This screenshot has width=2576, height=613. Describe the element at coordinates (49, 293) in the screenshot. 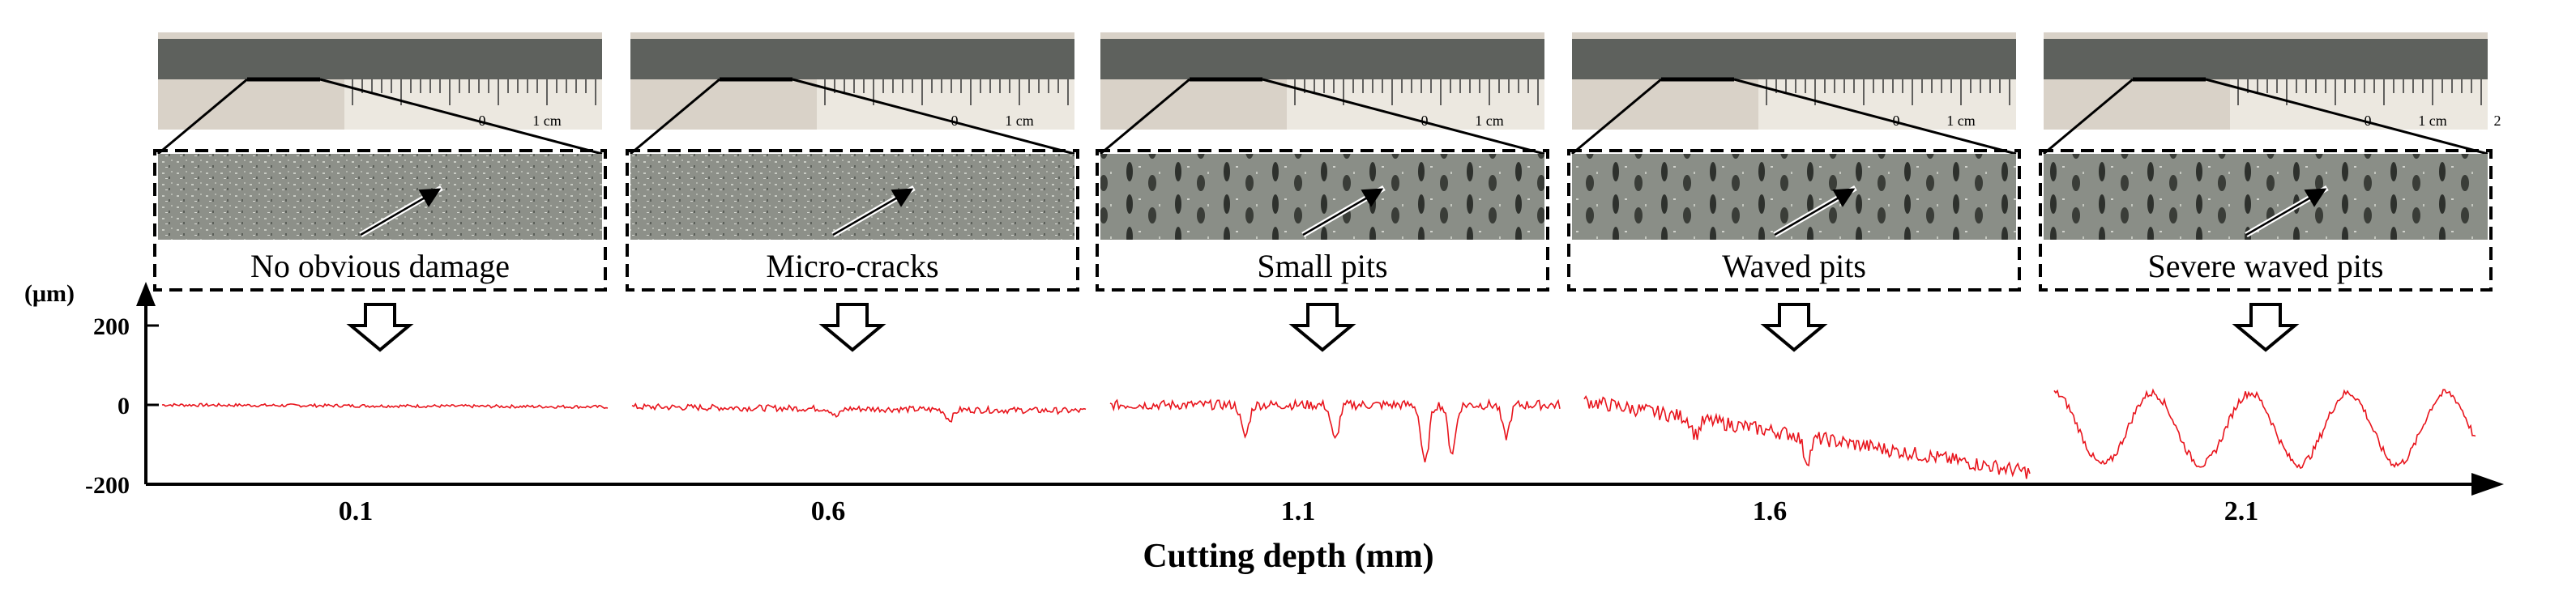

I see `y-axis-unit: (μm)` at that location.